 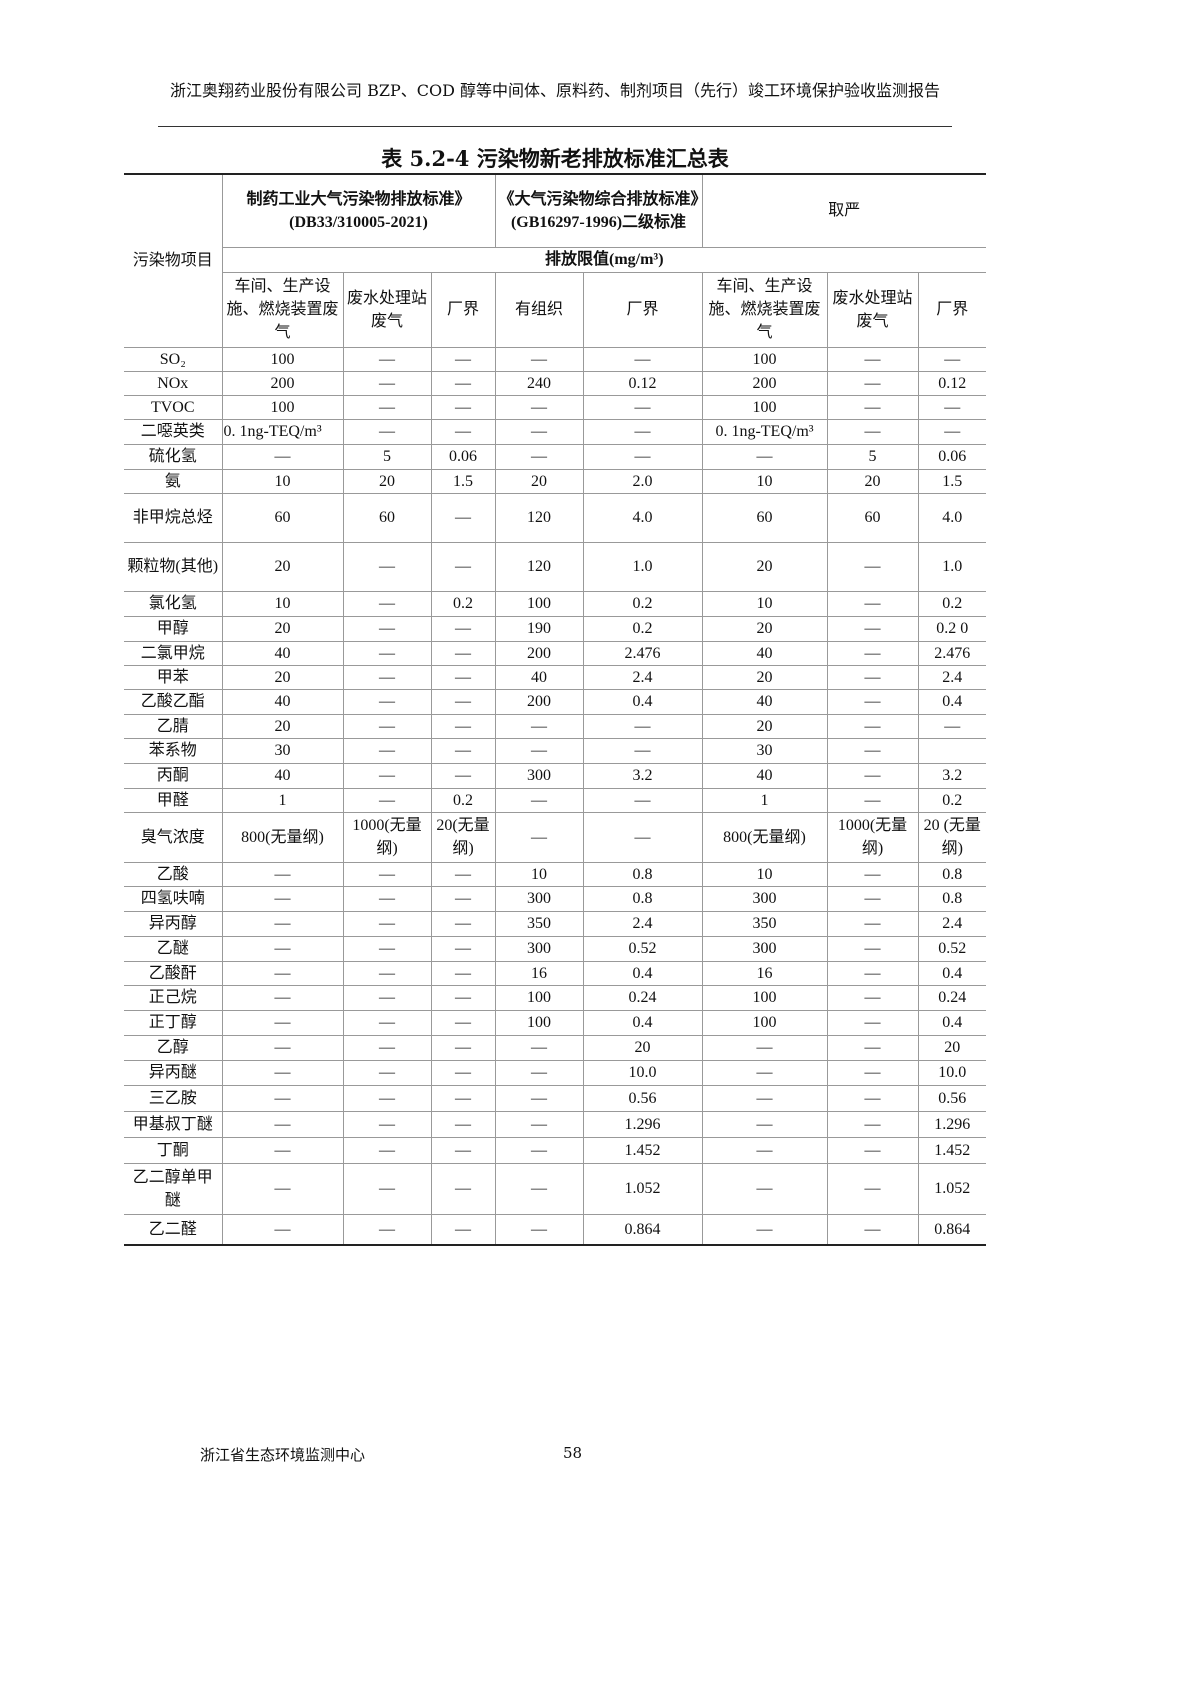 I want to click on table-row: 丙酮 40— —300 3.2 40—3.2, so click(x=555, y=775).